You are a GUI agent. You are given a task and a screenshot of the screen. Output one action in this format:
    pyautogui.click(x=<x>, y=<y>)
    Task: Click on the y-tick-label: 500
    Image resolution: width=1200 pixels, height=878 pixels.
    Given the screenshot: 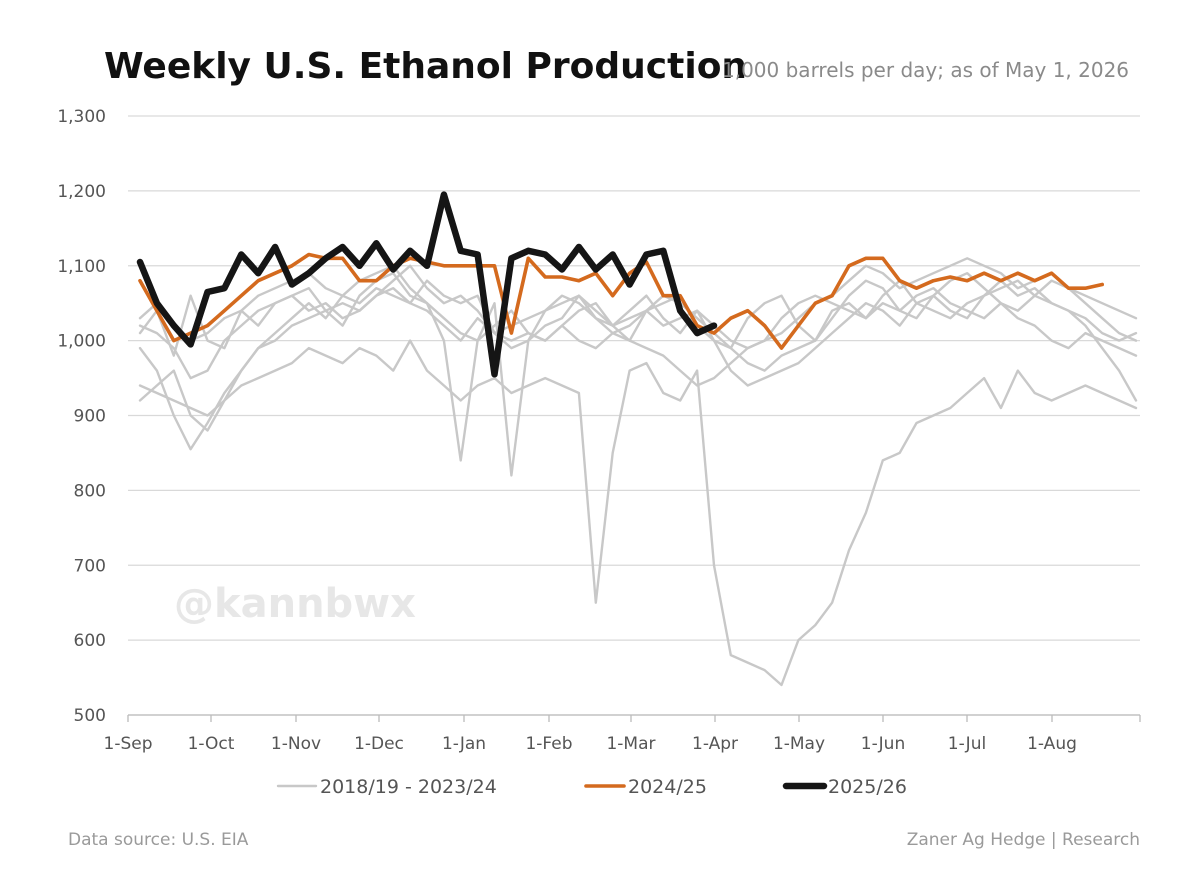 What is the action you would take?
    pyautogui.click(x=90, y=716)
    